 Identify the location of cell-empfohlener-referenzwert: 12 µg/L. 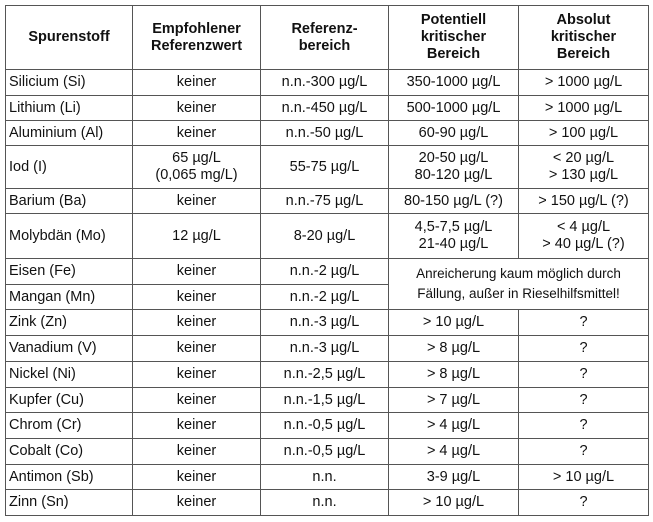
(196, 236).